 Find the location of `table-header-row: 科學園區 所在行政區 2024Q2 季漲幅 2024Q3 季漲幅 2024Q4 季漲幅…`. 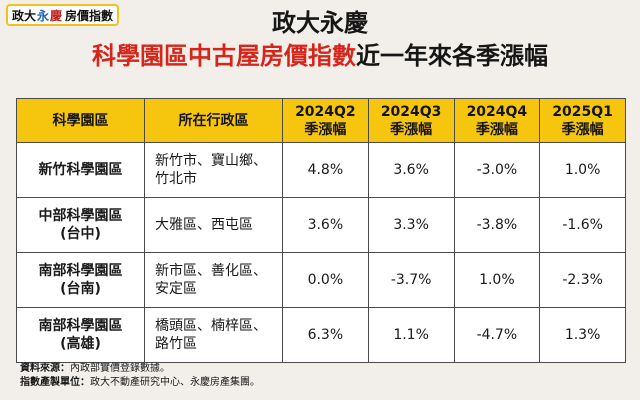

table-header-row: 科學園區 所在行政區 2024Q2 季漲幅 2024Q3 季漲幅 2024Q4 季漲幅… is located at coordinates (321, 120).